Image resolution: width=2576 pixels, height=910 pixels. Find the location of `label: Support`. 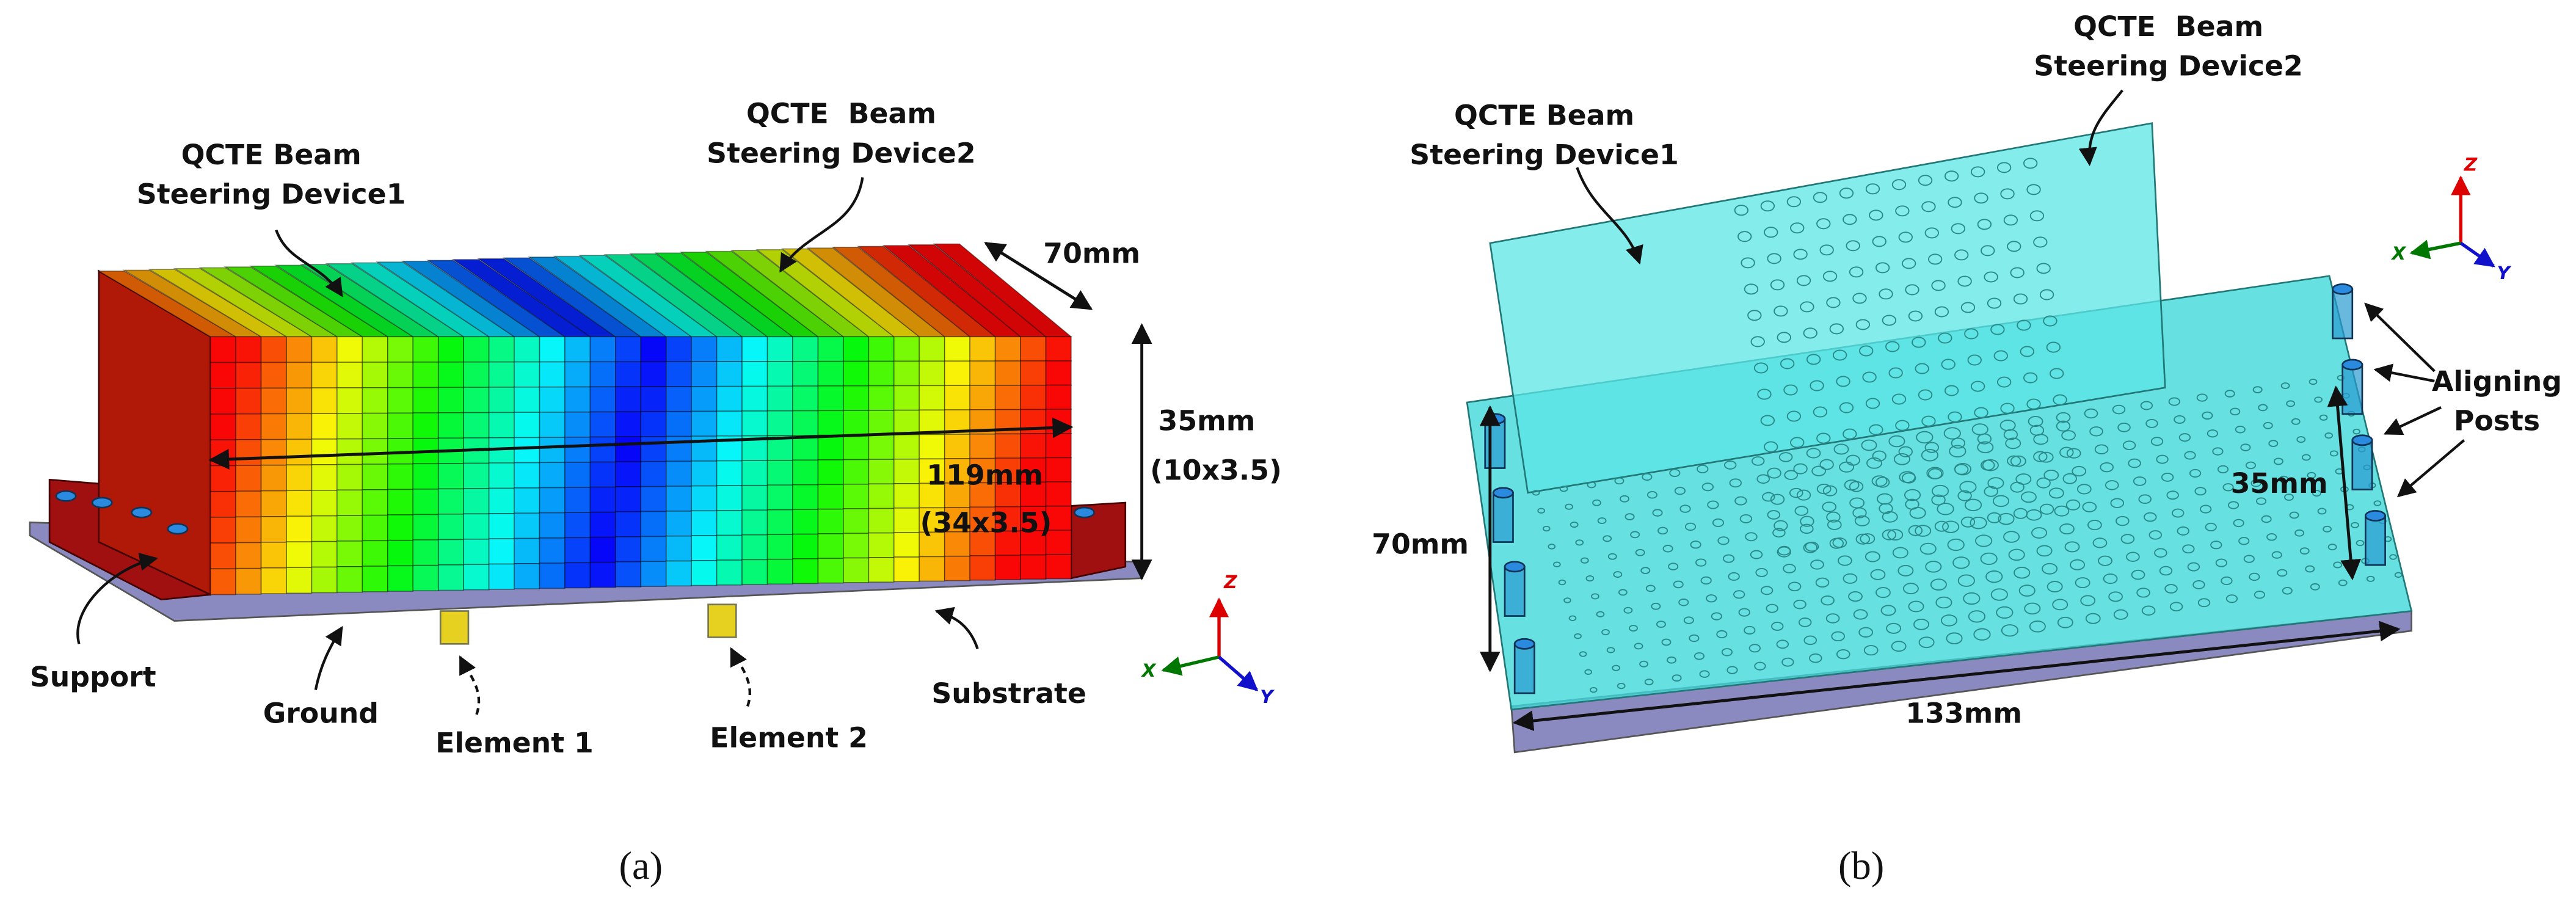

label: Support is located at coordinates (93, 677).